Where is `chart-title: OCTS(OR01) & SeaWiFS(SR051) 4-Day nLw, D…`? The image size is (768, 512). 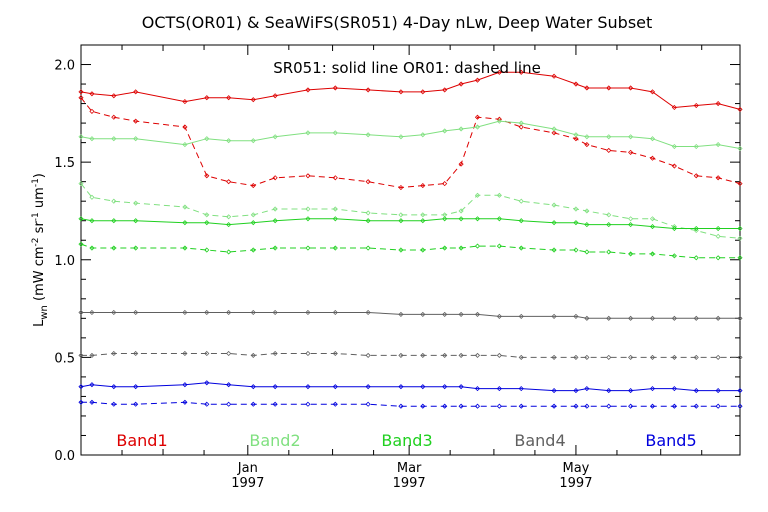
chart-title: OCTS(OR01) & SeaWiFS(SR051) 4-Day nLw, D… is located at coordinates (397, 22).